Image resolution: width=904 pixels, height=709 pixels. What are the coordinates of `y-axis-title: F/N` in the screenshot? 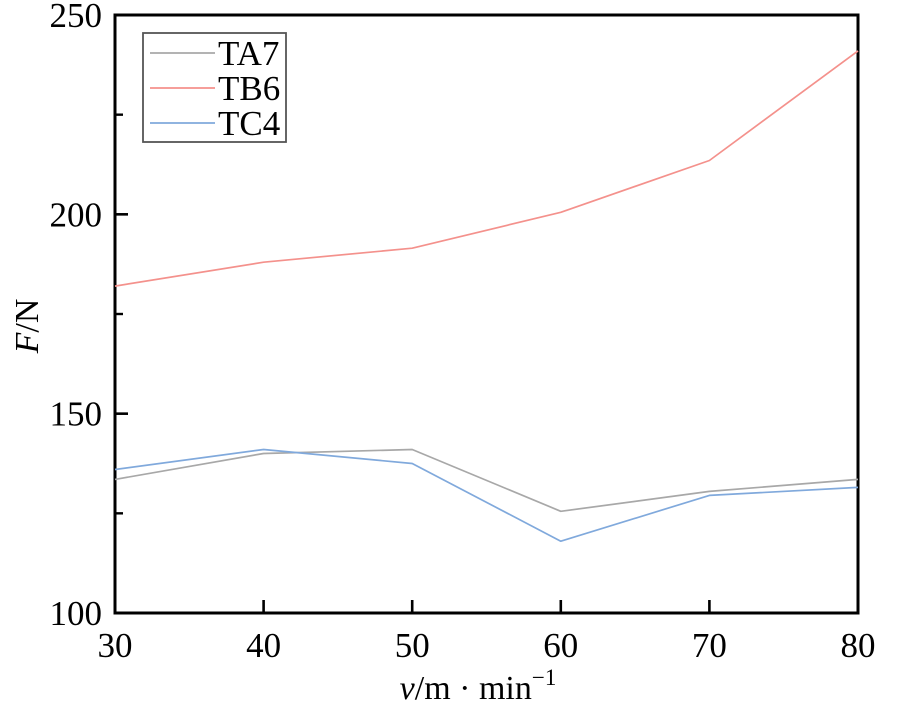 It's located at (27, 327).